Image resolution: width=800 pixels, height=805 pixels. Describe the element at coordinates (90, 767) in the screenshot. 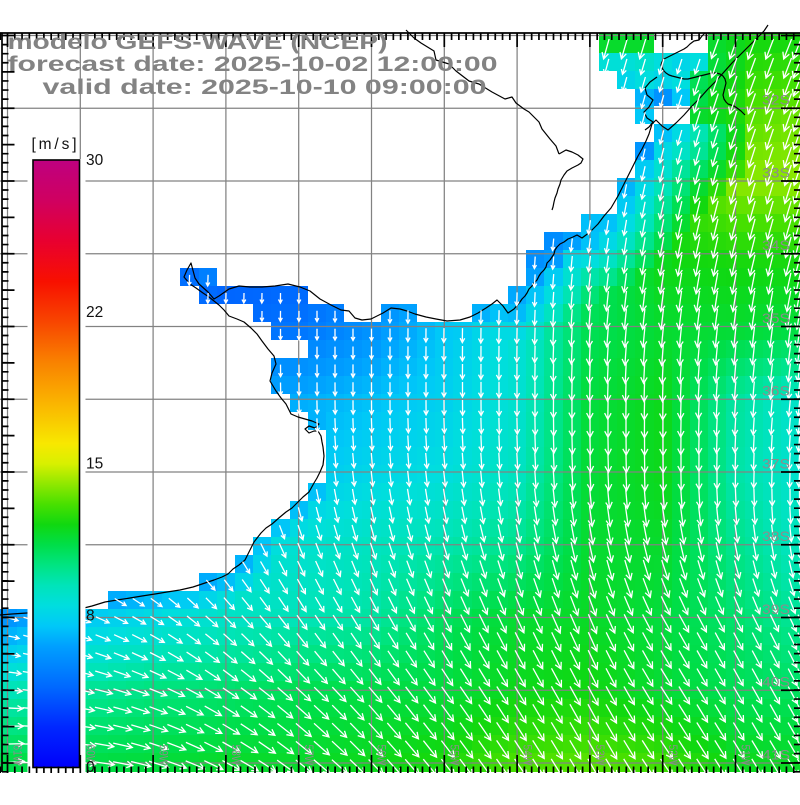

I see `svg-text: 0` at that location.